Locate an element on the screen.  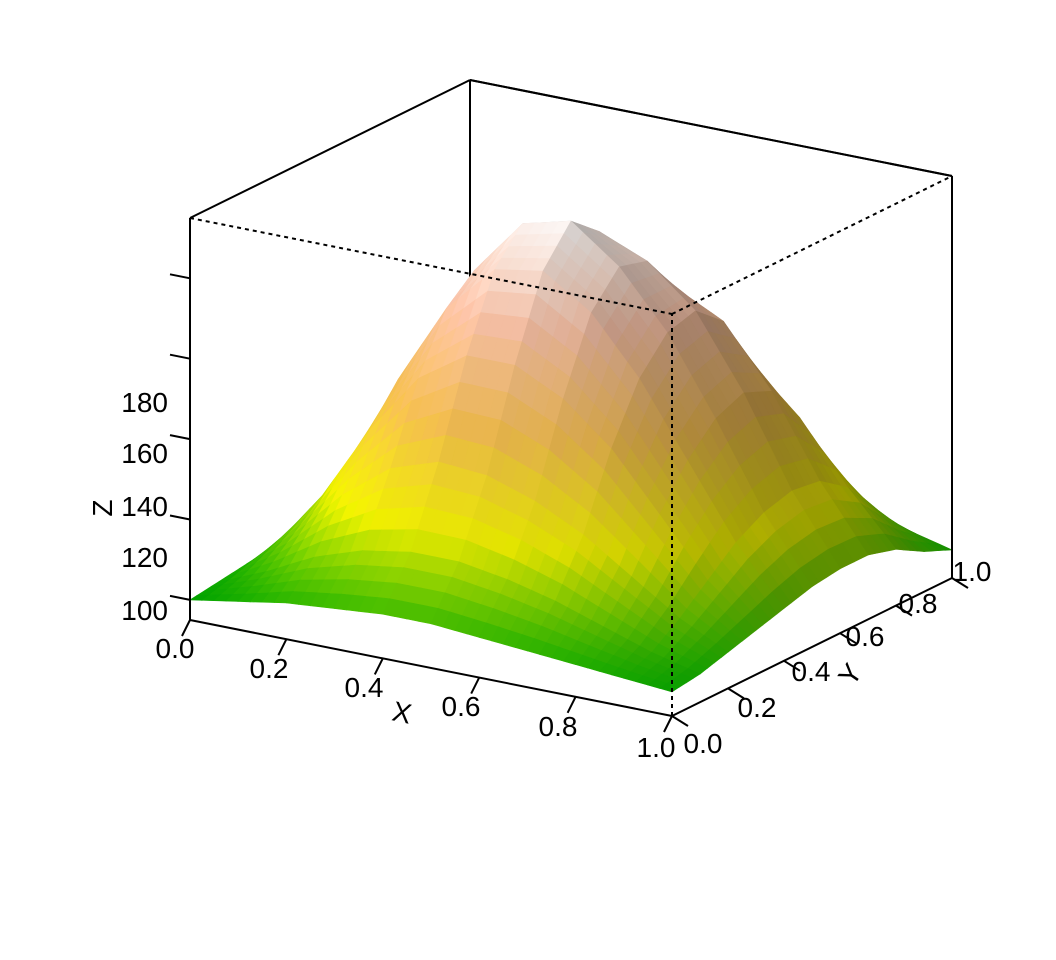
y-tick-label-3: 0.6 is located at coordinates (865, 636).